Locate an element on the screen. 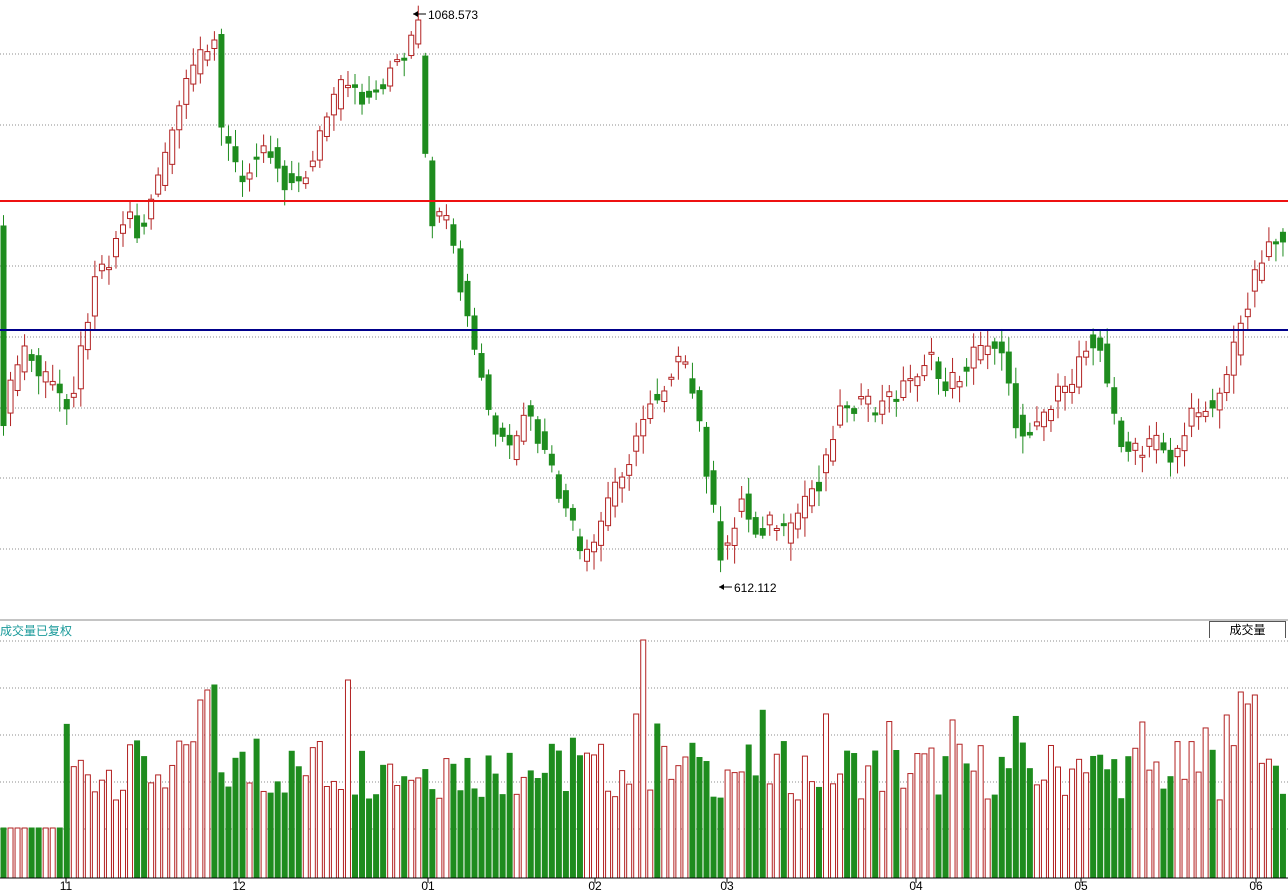 Image resolution: width=1288 pixels, height=892 pixels. x-tick-label: 06 is located at coordinates (1256, 885).